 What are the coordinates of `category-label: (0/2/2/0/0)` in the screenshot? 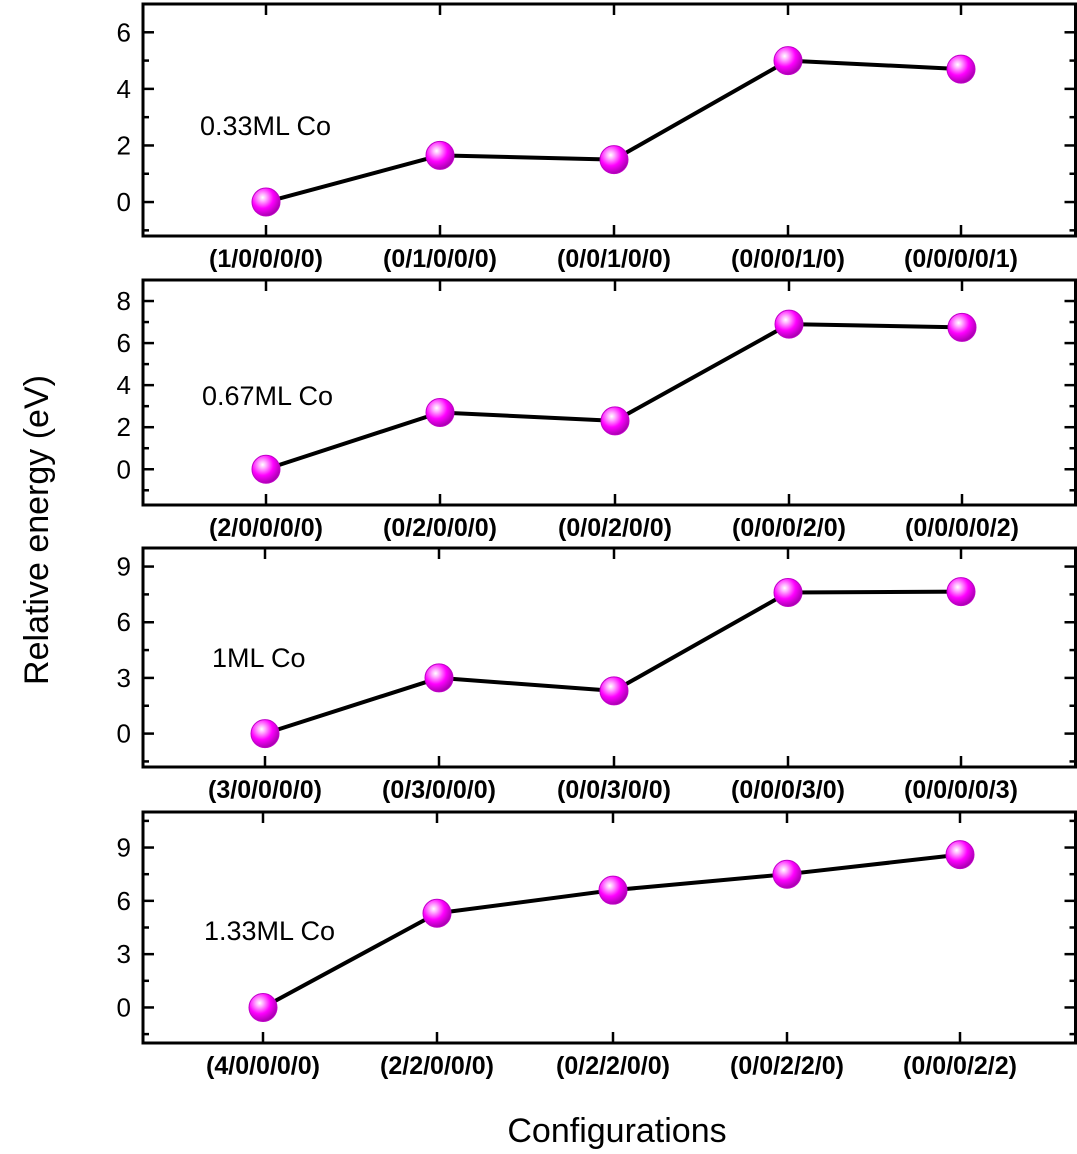 It's located at (613, 1066).